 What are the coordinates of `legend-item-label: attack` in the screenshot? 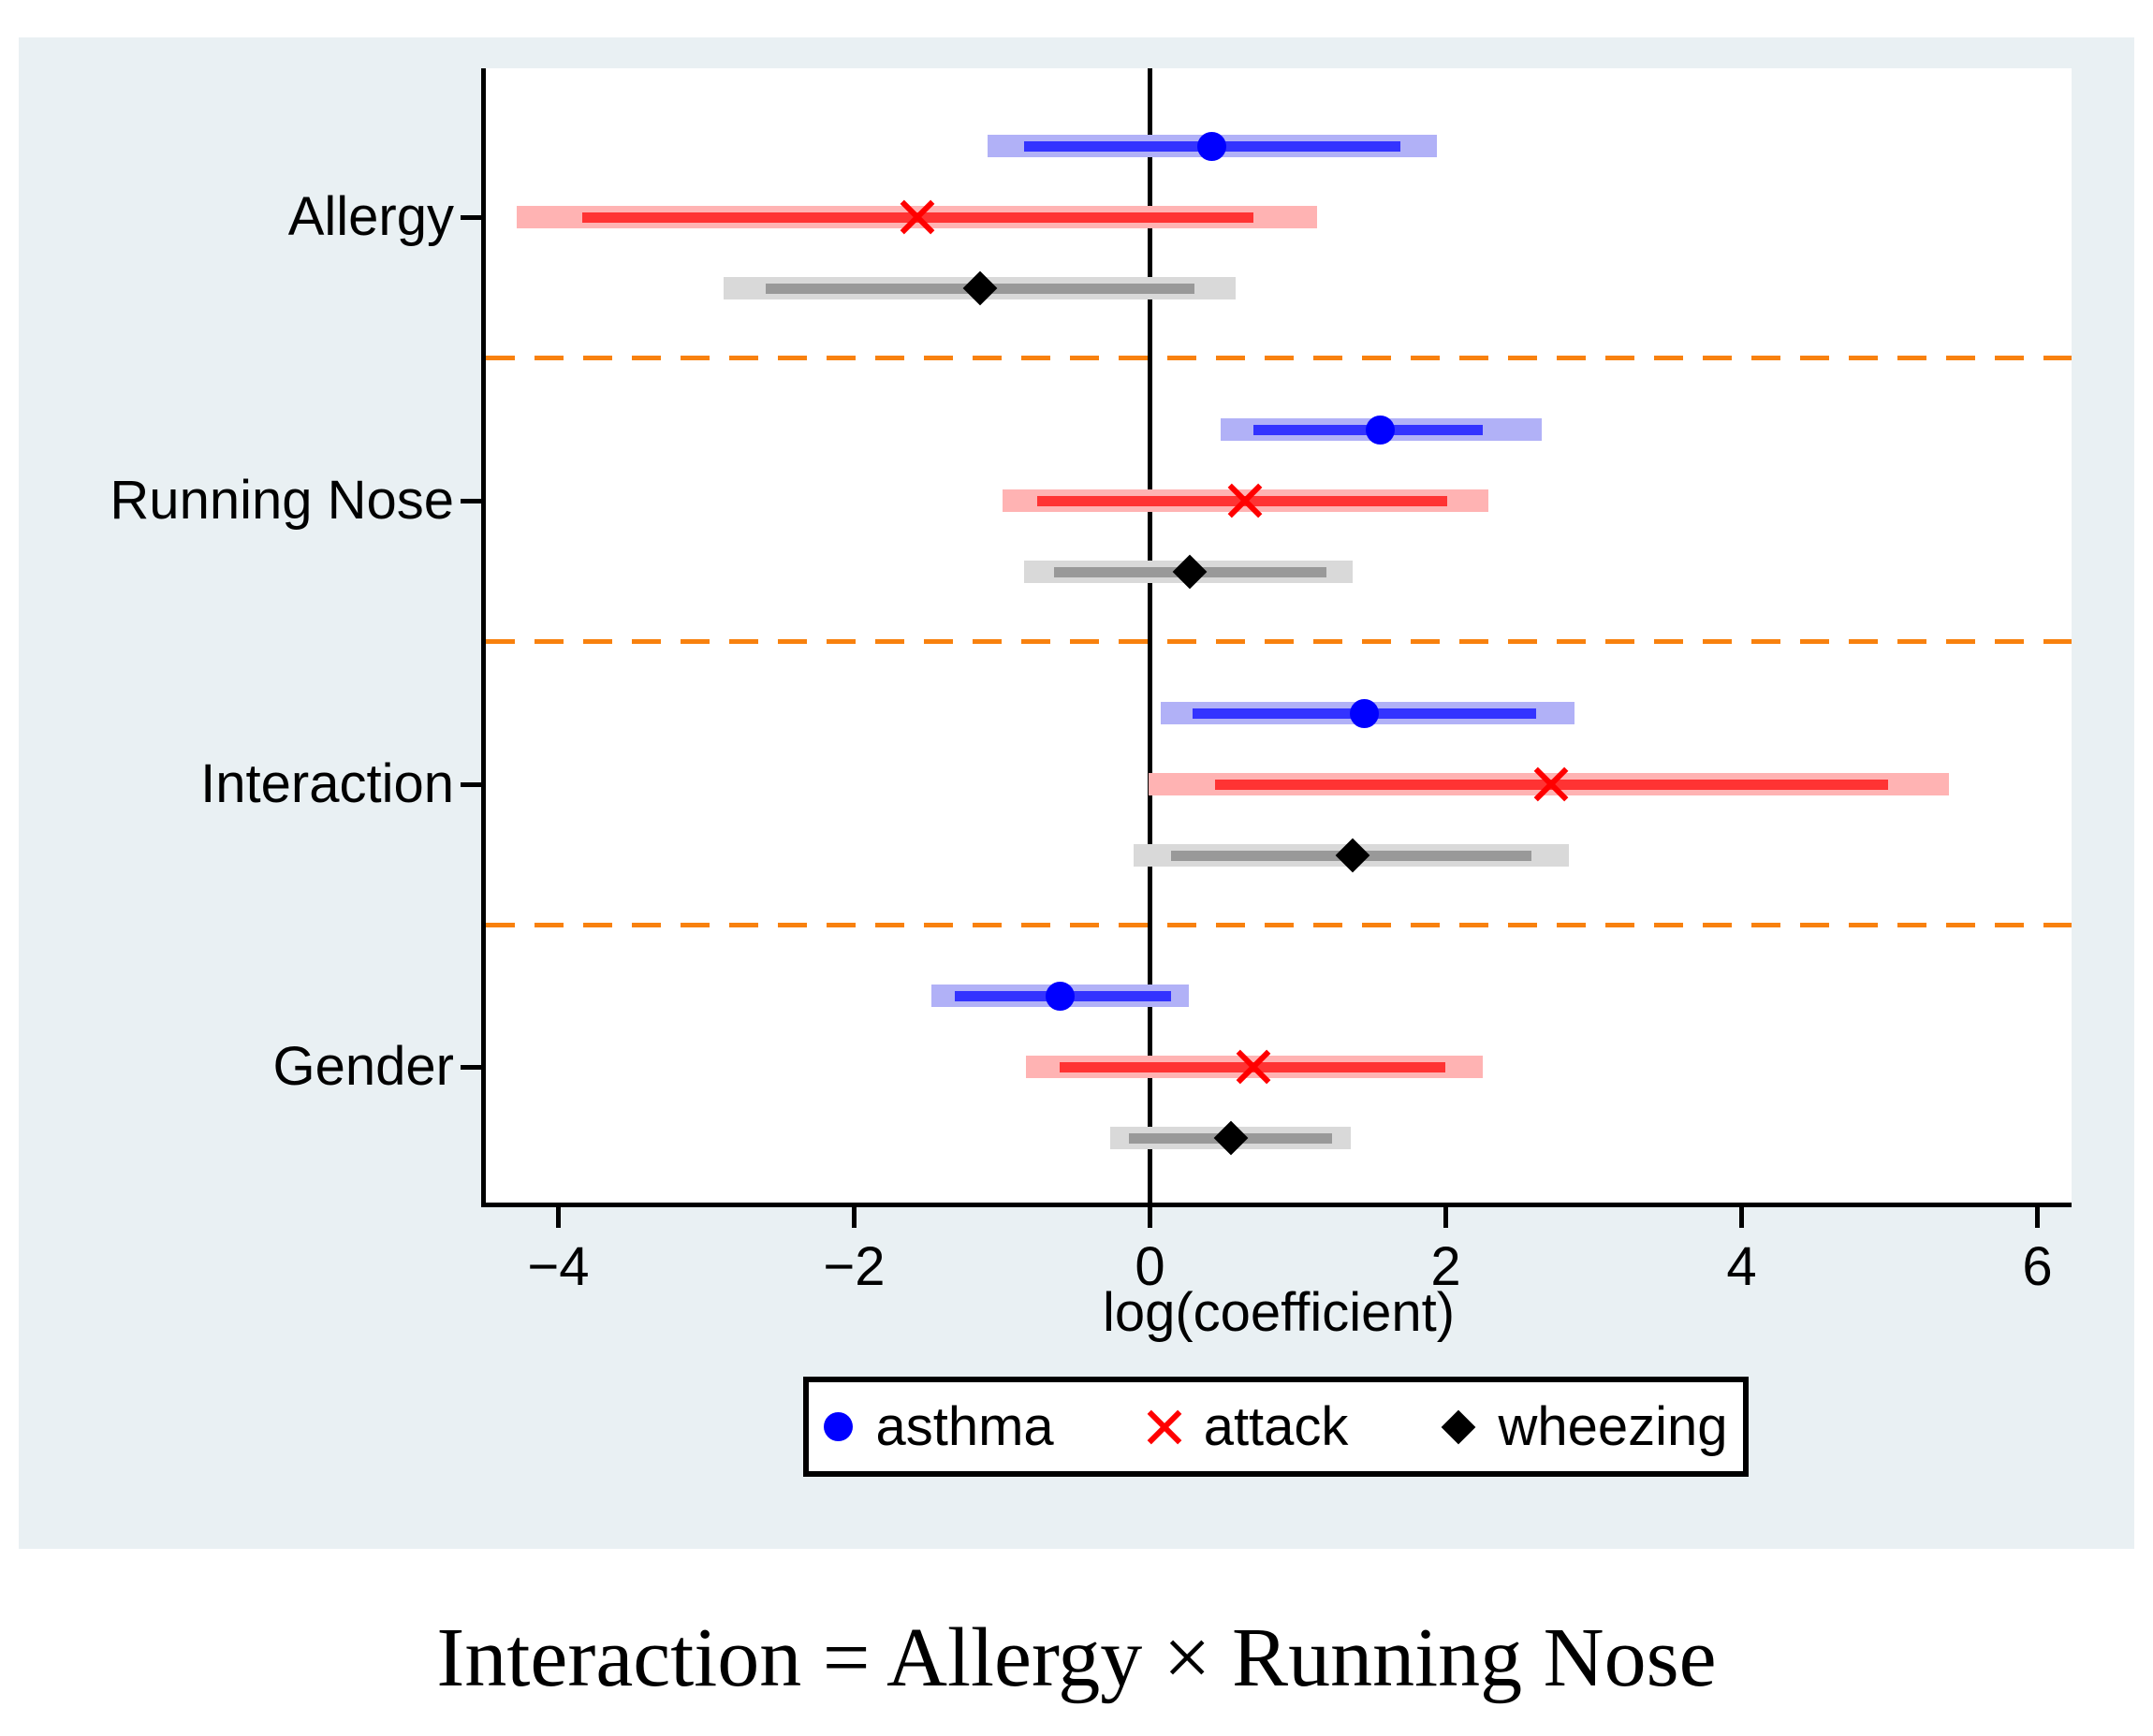 It's located at (1276, 1426).